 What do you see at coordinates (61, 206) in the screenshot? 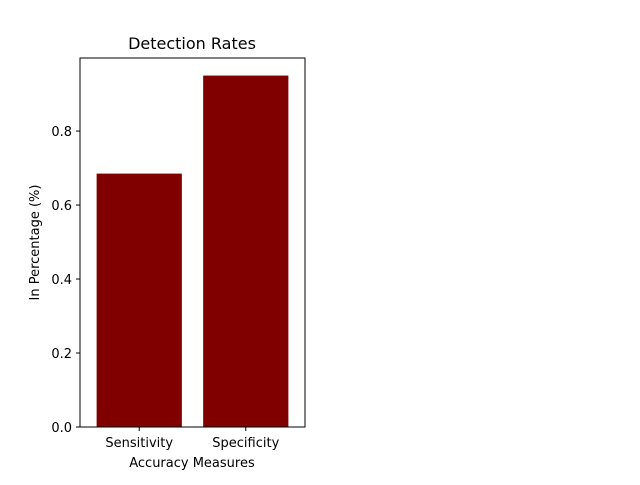
I see `y-tick-label: 0.6` at bounding box center [61, 206].